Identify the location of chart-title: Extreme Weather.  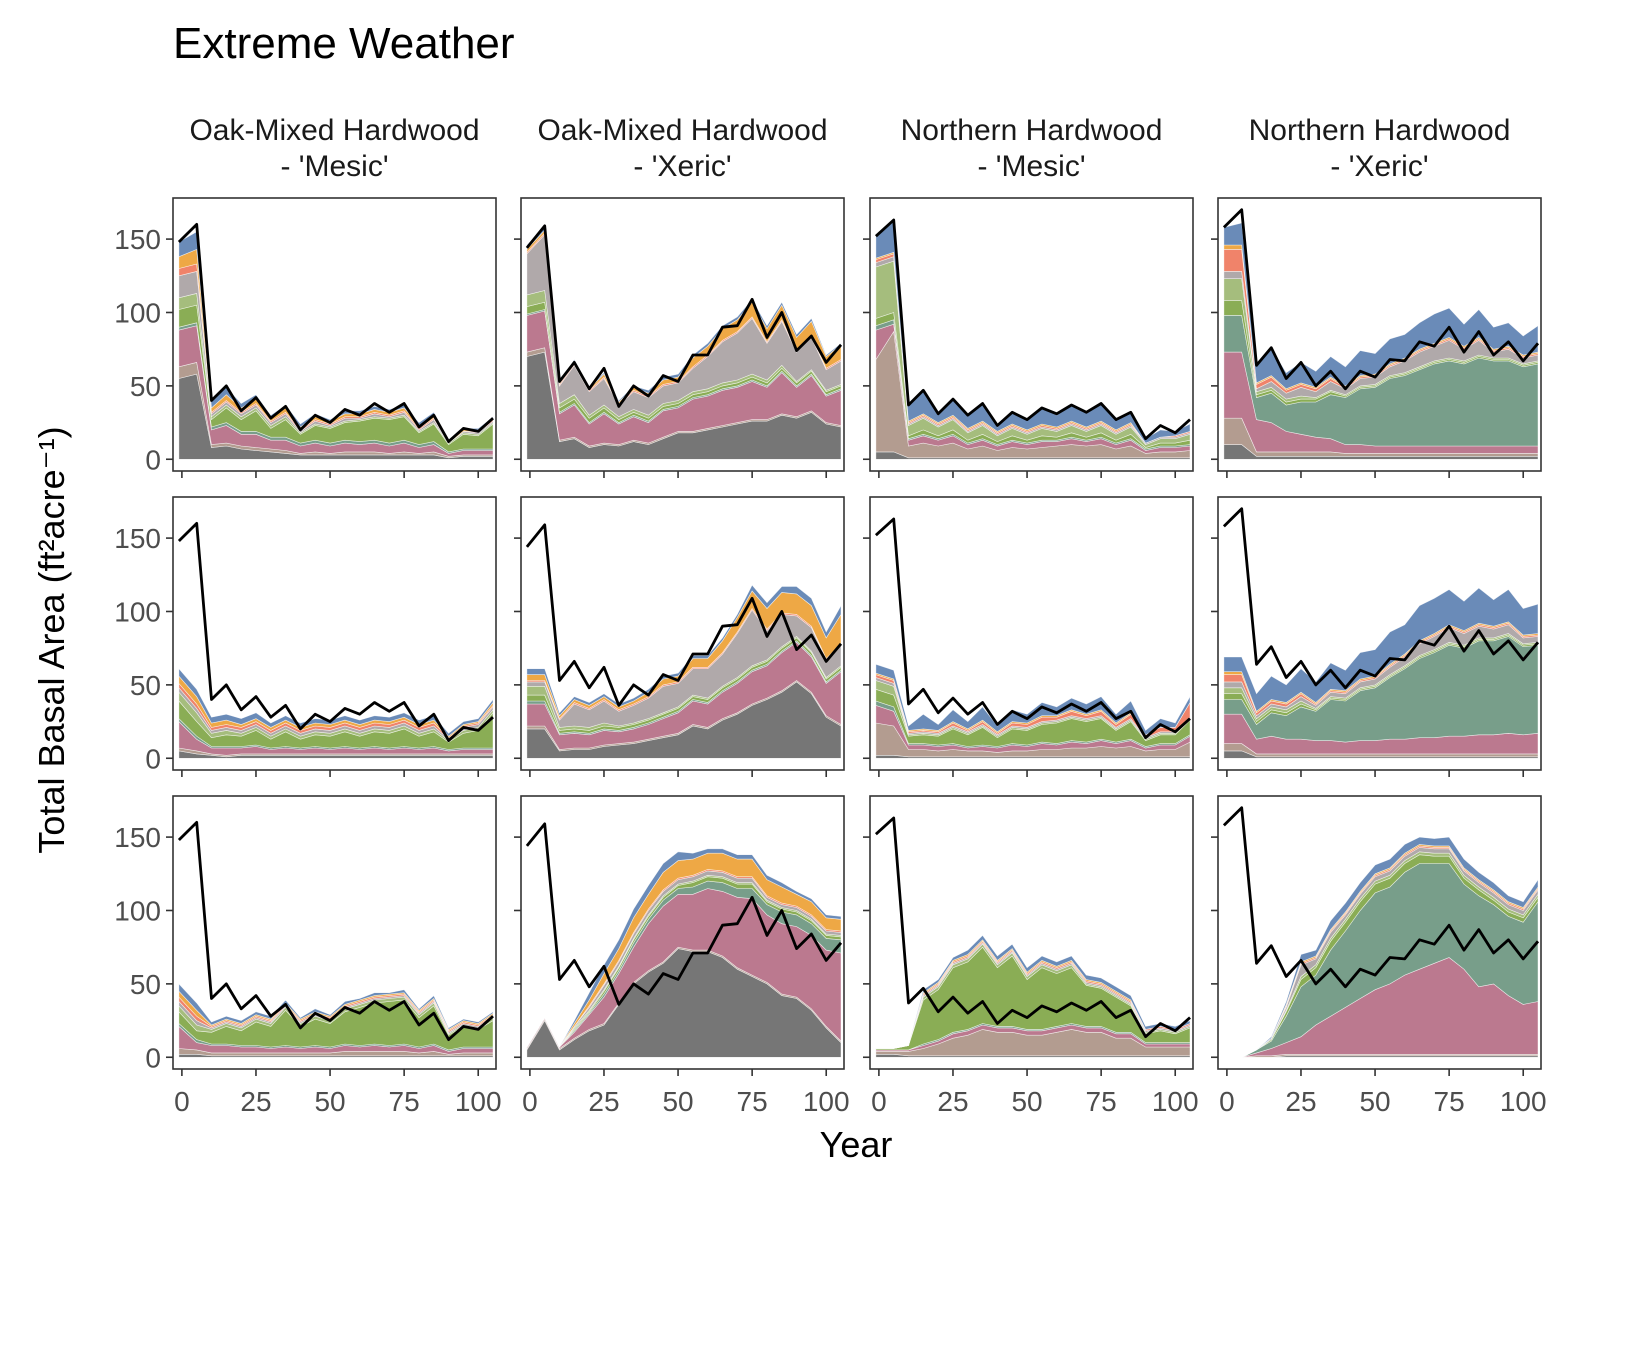
(344, 43).